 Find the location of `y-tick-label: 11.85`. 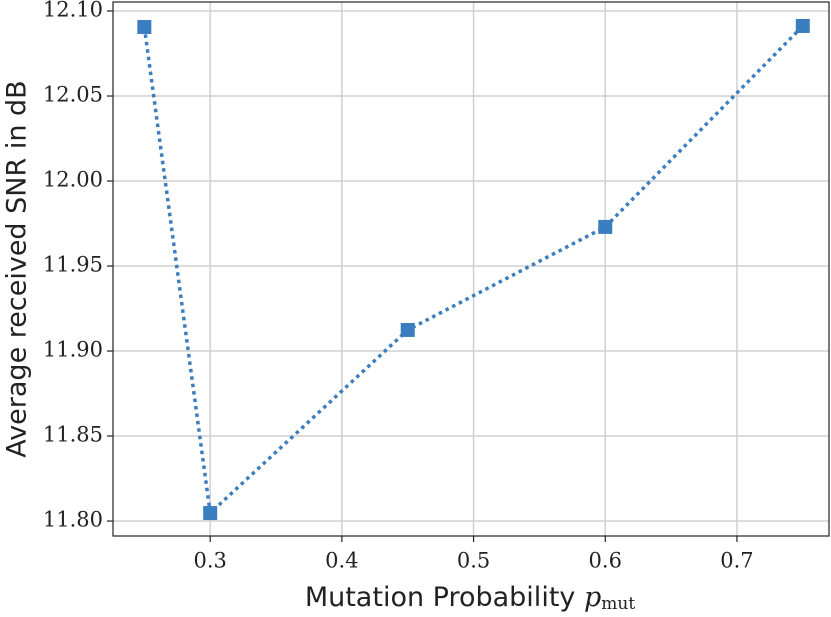

y-tick-label: 11.85 is located at coordinates (73, 435).